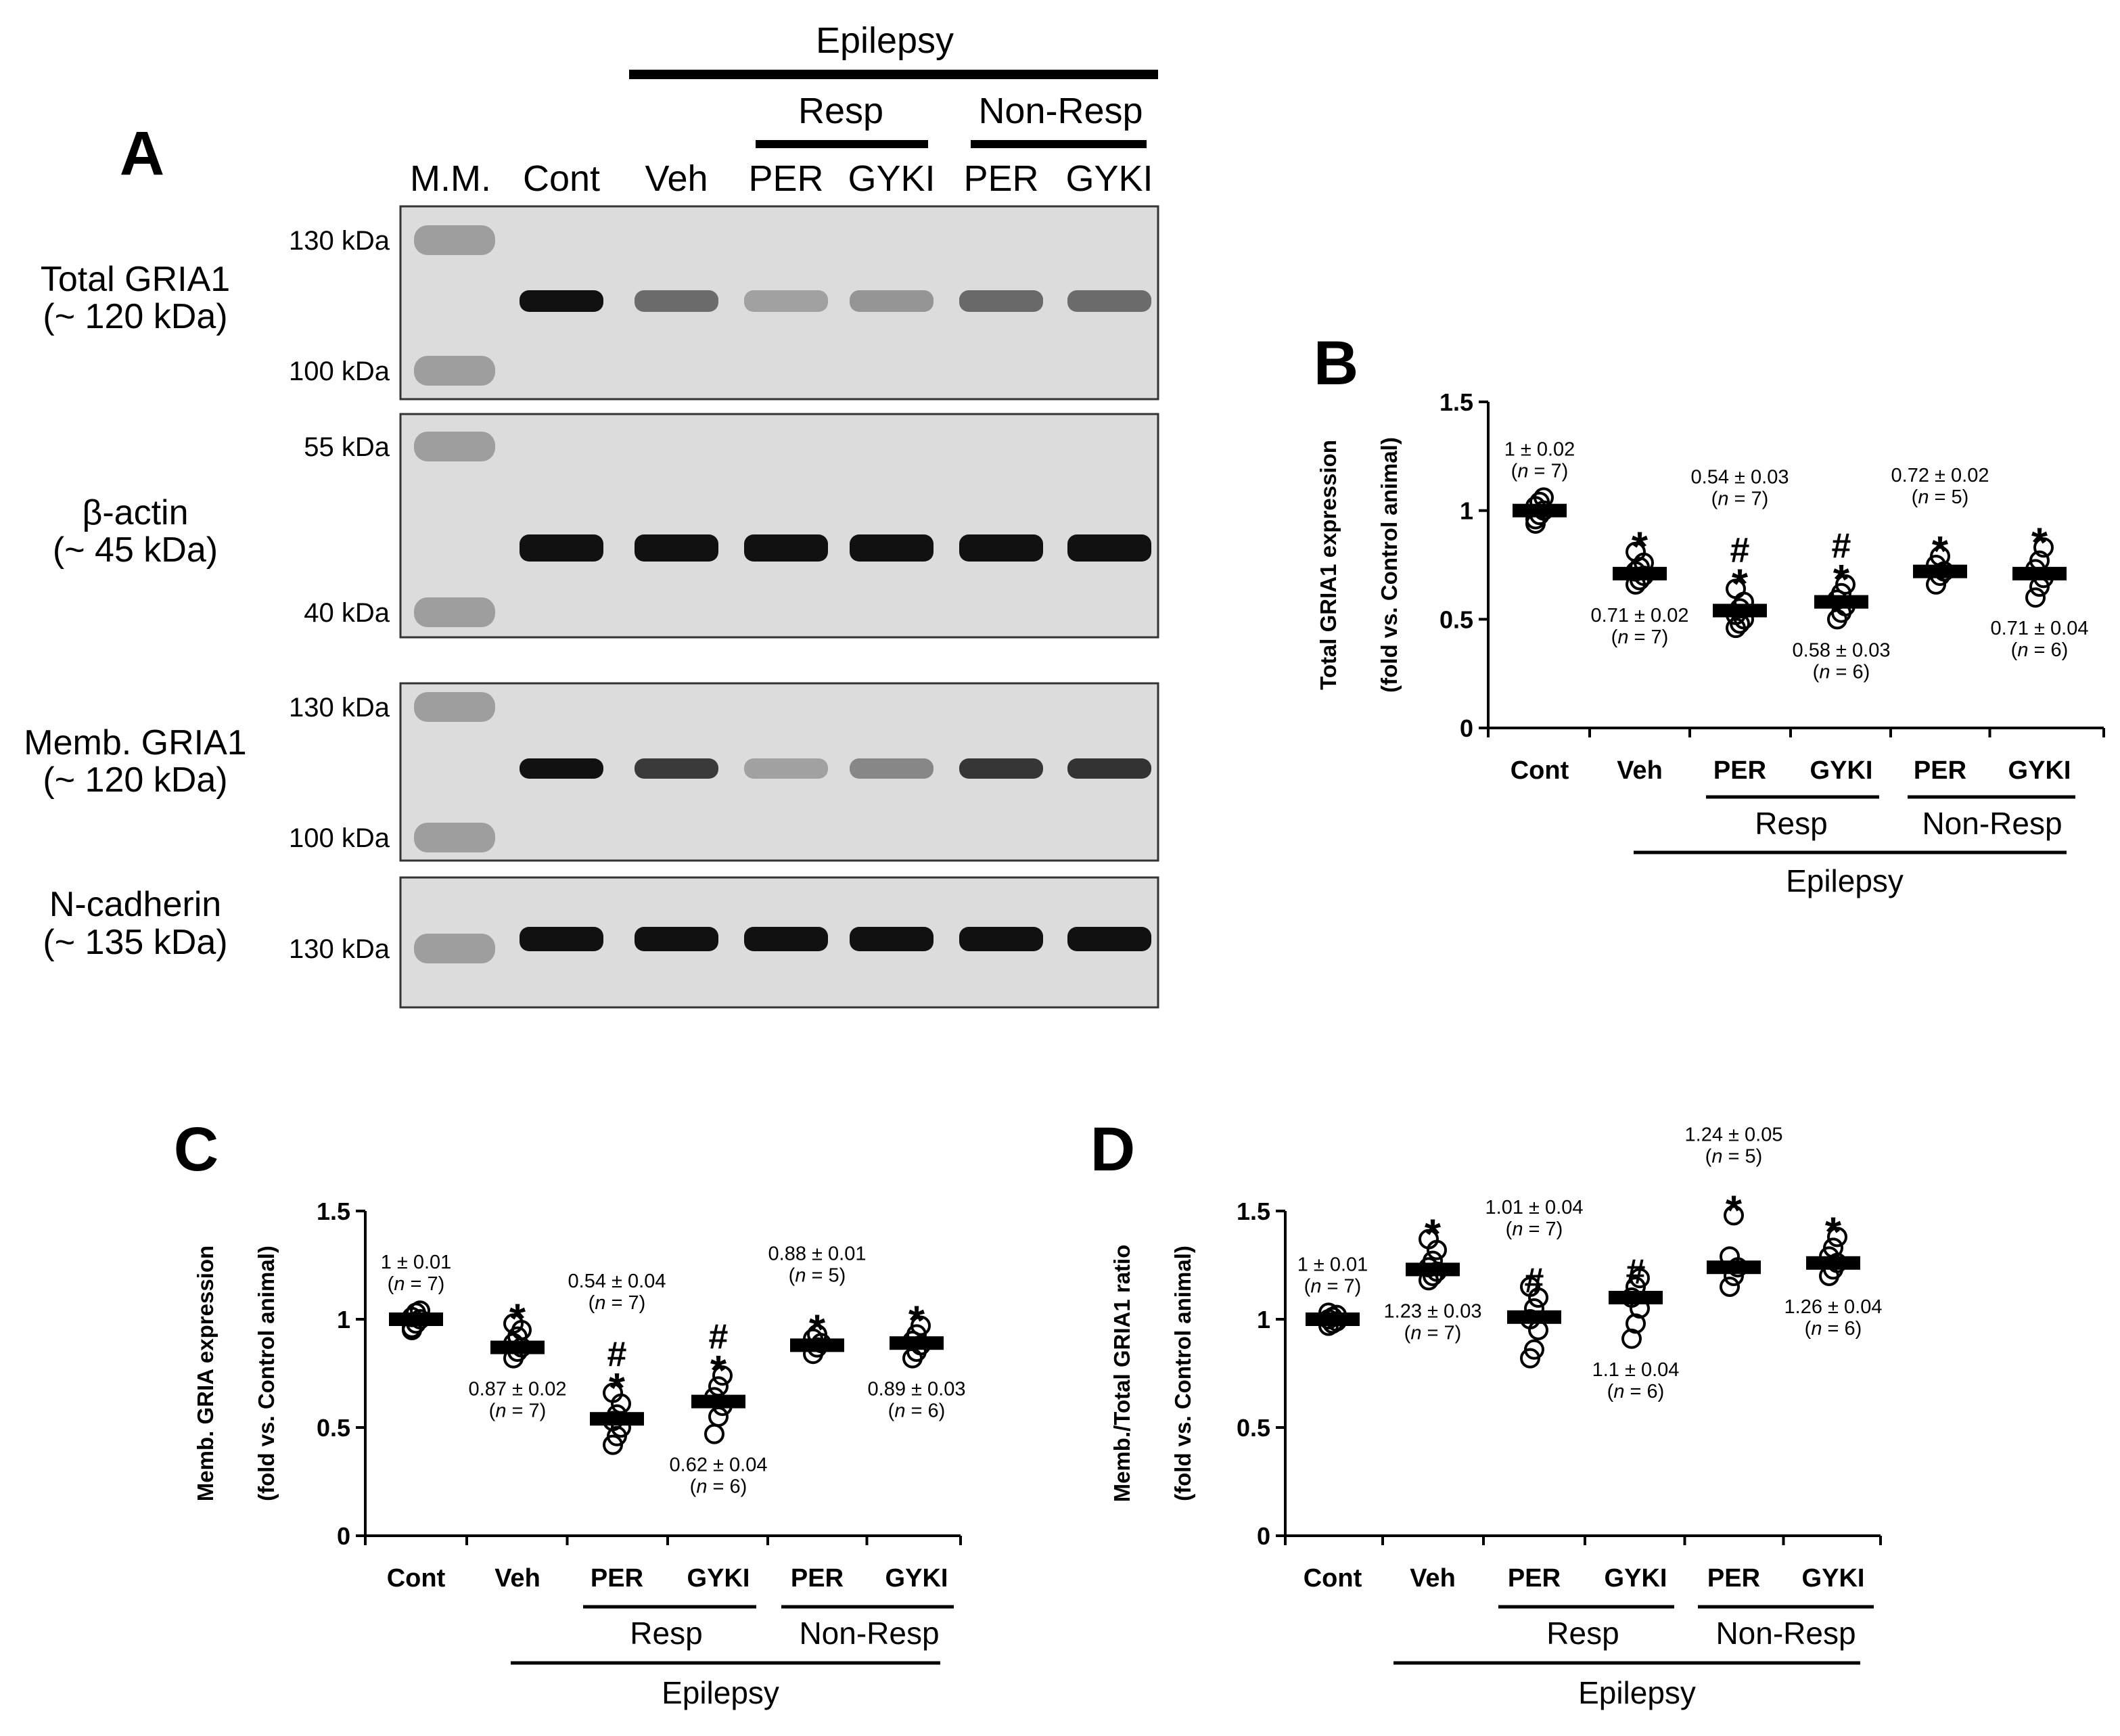  Describe the element at coordinates (205, 1373) in the screenshot. I see `y-axis-label: Memb. GRIA expression` at that location.